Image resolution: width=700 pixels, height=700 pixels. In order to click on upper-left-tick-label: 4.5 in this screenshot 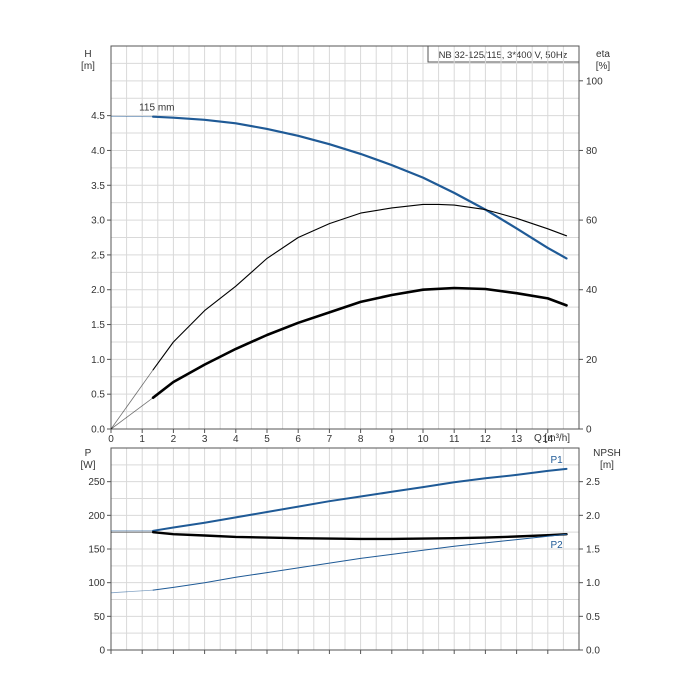, I will do `click(98, 116)`.